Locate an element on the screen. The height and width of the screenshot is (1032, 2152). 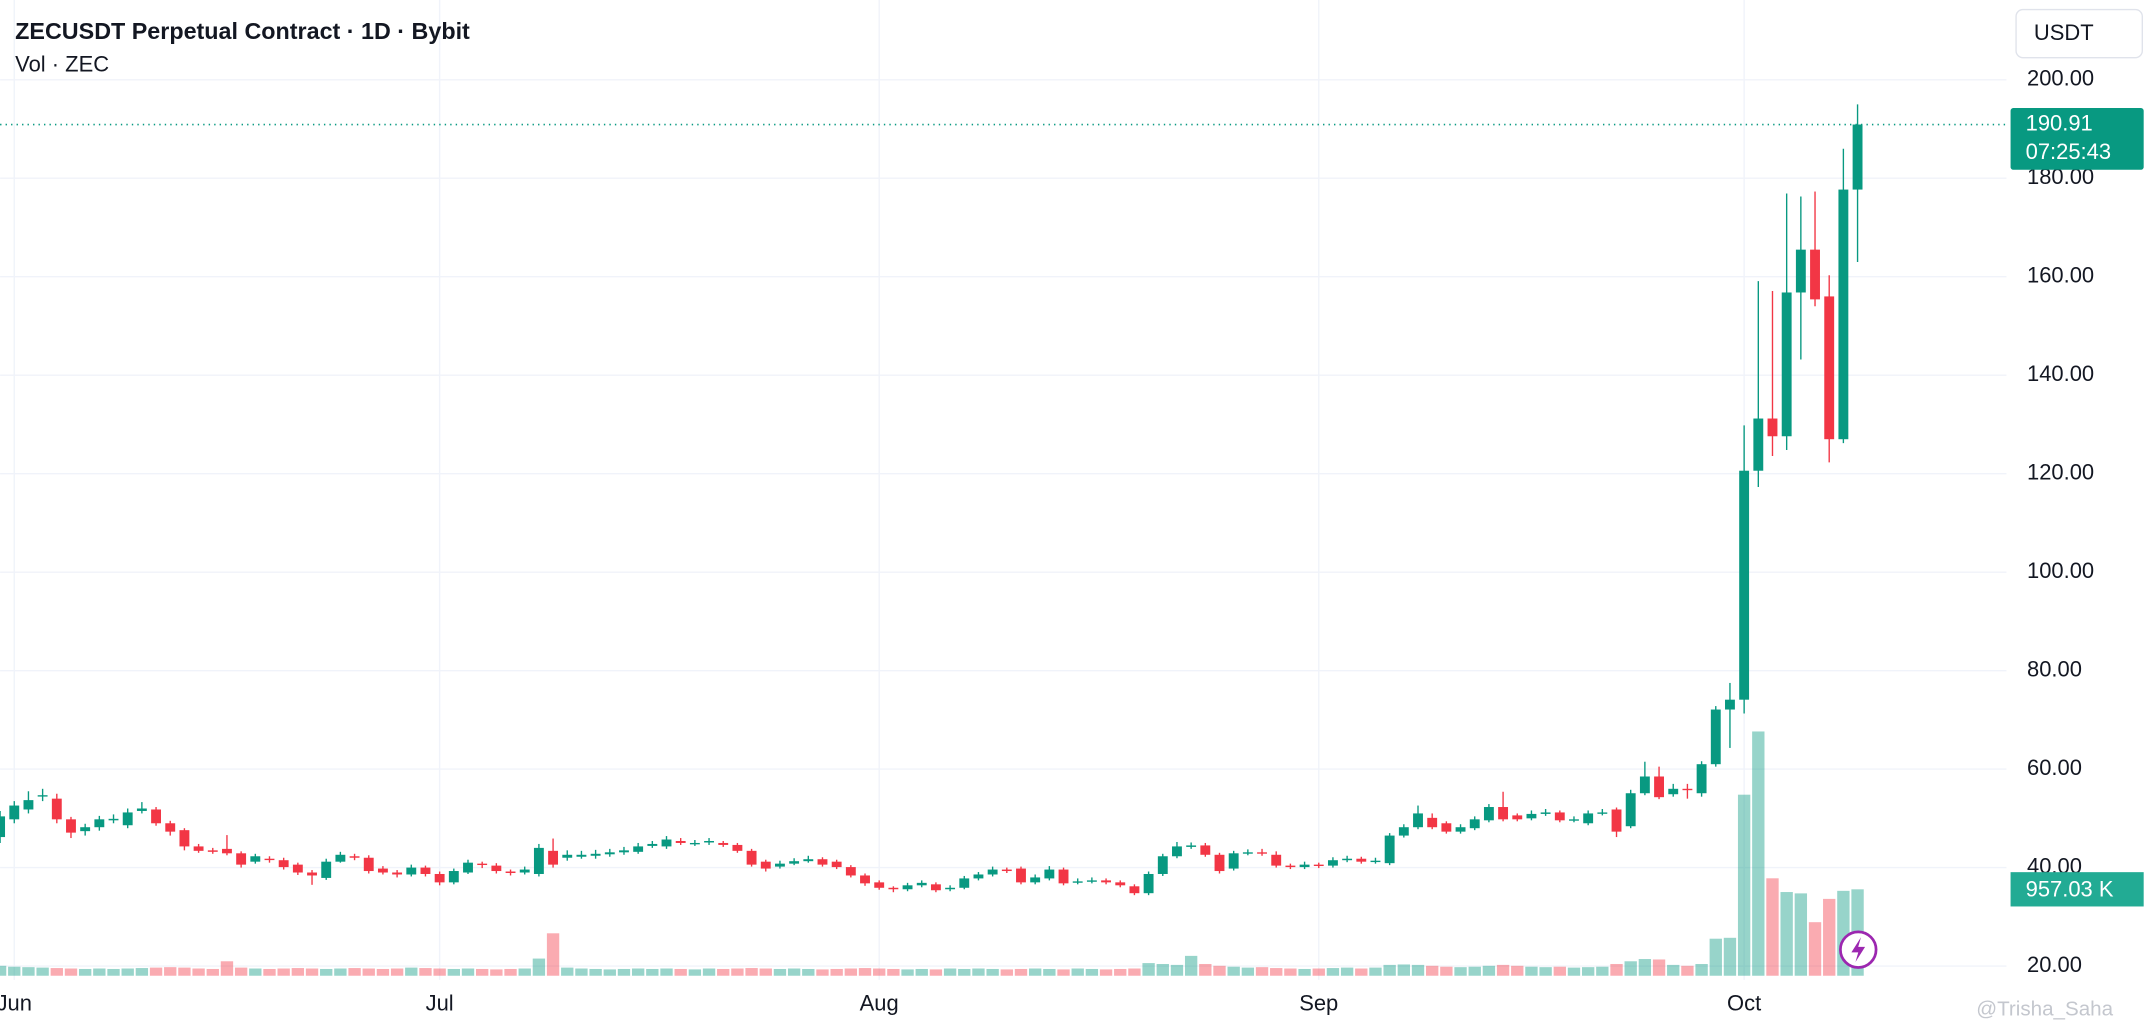
y-tick-label: 120.00 is located at coordinates (2060, 471).